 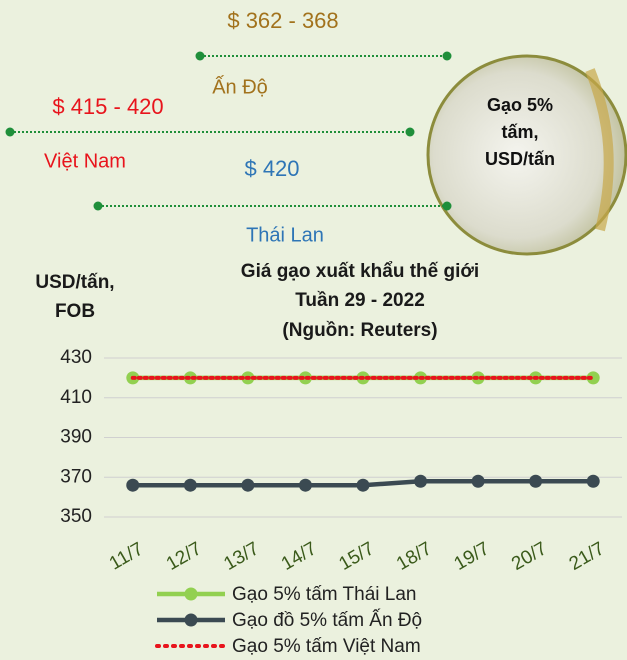 What do you see at coordinates (326, 646) in the screenshot?
I see `legend-label: Gạo 5% tấm Việt Nam` at bounding box center [326, 646].